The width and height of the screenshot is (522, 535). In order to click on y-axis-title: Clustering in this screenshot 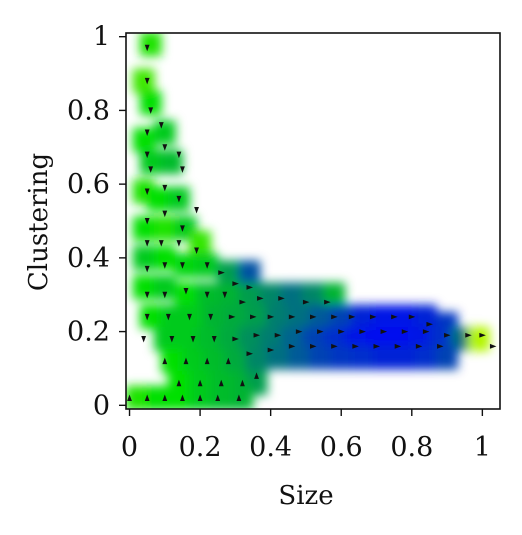, I will do `click(39, 222)`.